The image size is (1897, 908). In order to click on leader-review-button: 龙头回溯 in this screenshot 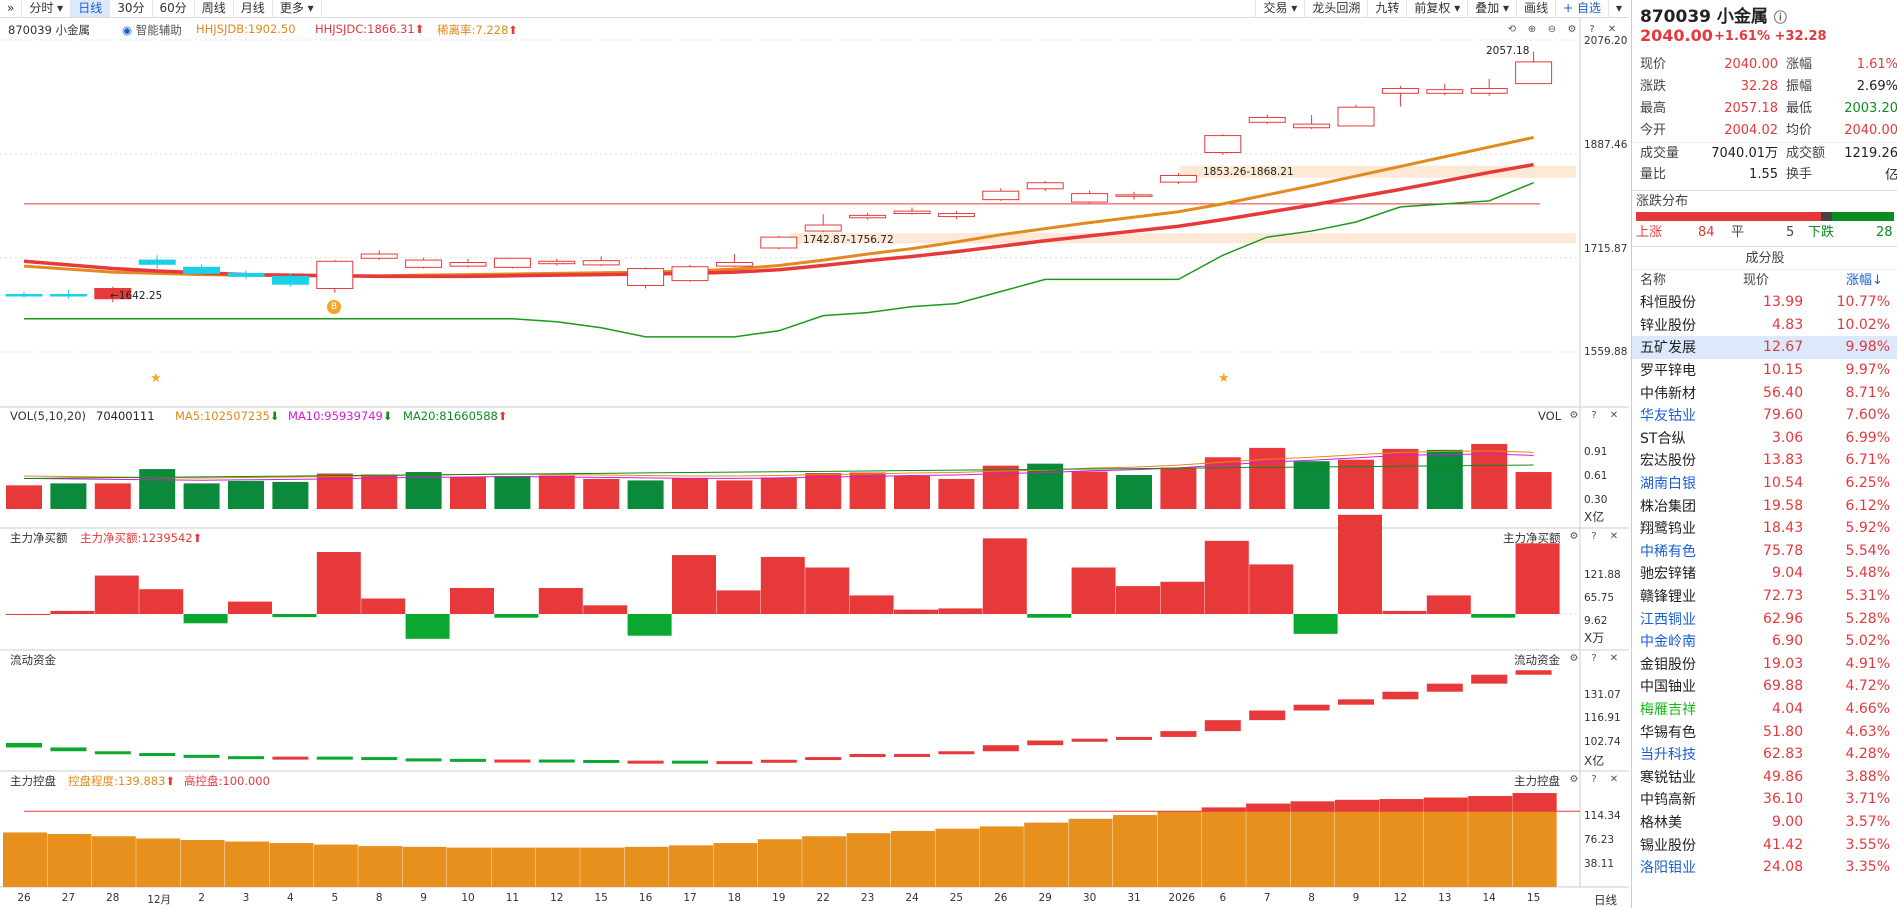, I will do `click(1335, 8)`.